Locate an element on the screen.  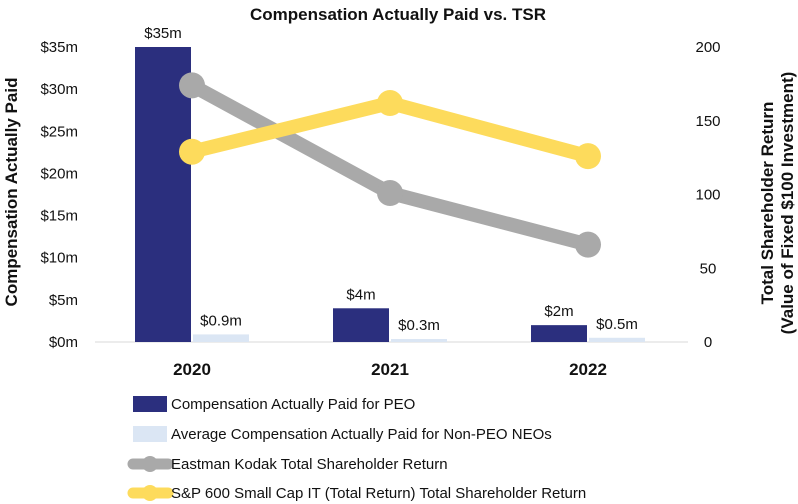
legend-swatch-average-compensation-actually-paid-for-non-peo-neos is located at coordinates (150, 434).